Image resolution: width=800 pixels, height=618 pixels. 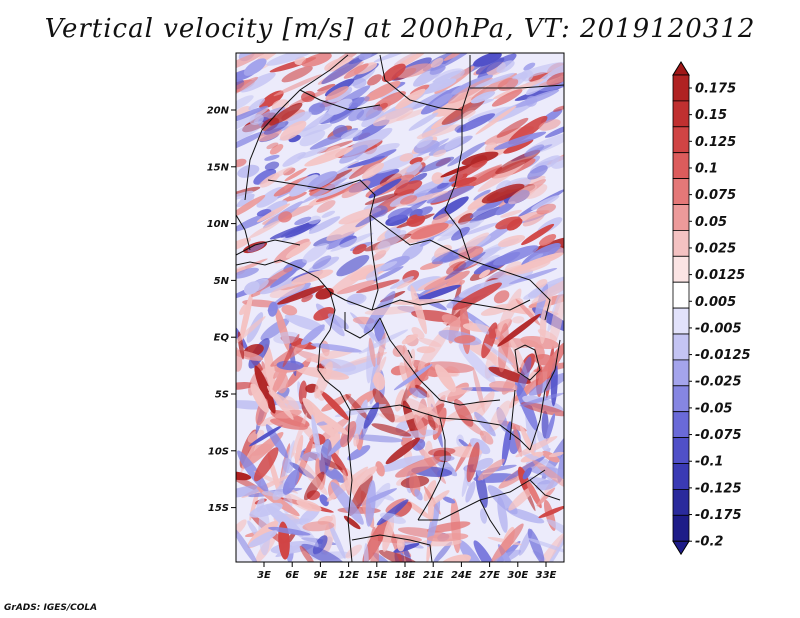 What do you see at coordinates (718, 488) in the screenshot?
I see `colorbar-label: -0.125` at bounding box center [718, 488].